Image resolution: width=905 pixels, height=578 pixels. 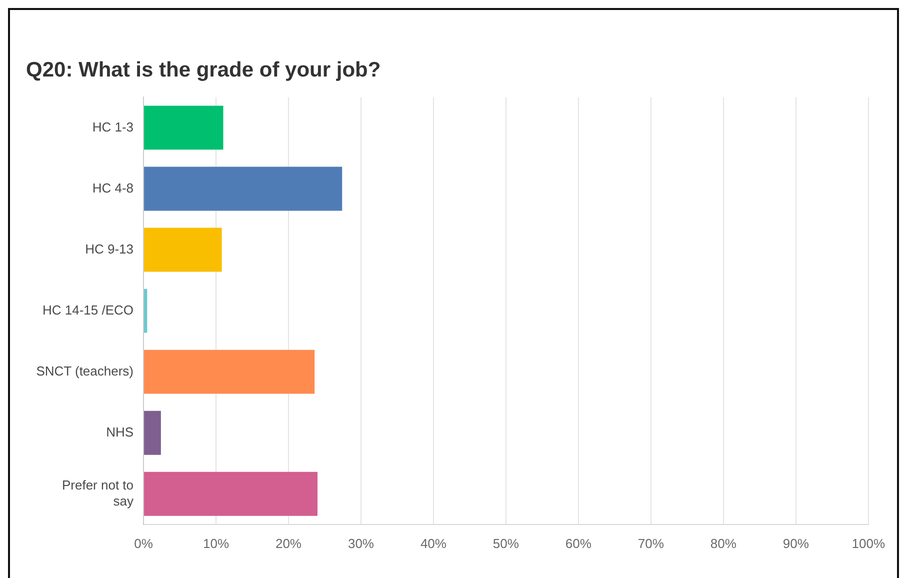 What do you see at coordinates (796, 543) in the screenshot?
I see `x-tick-label: 90%` at bounding box center [796, 543].